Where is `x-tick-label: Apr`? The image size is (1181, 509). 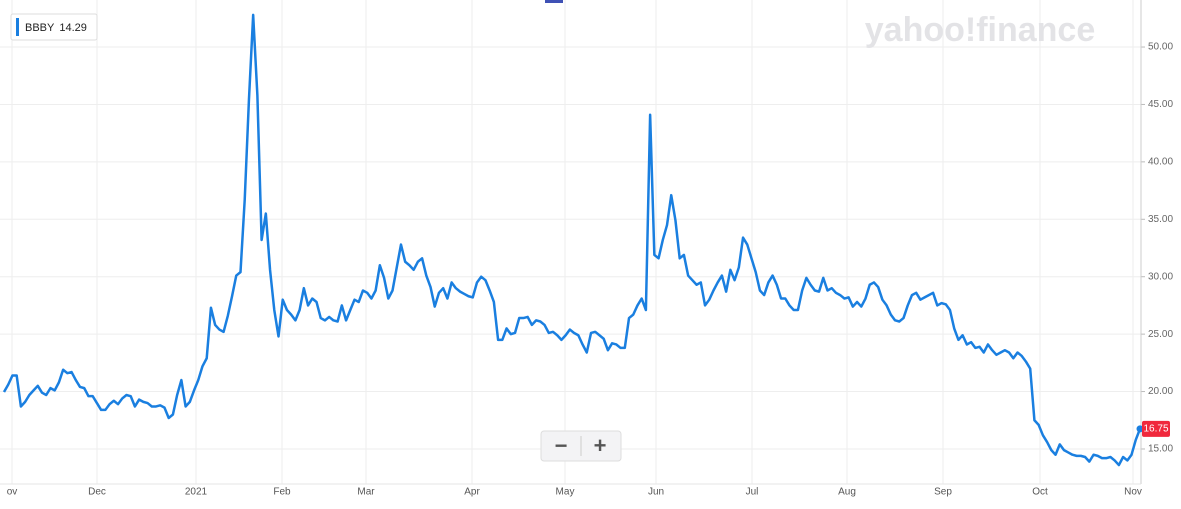 x-tick-label: Apr is located at coordinates (472, 492).